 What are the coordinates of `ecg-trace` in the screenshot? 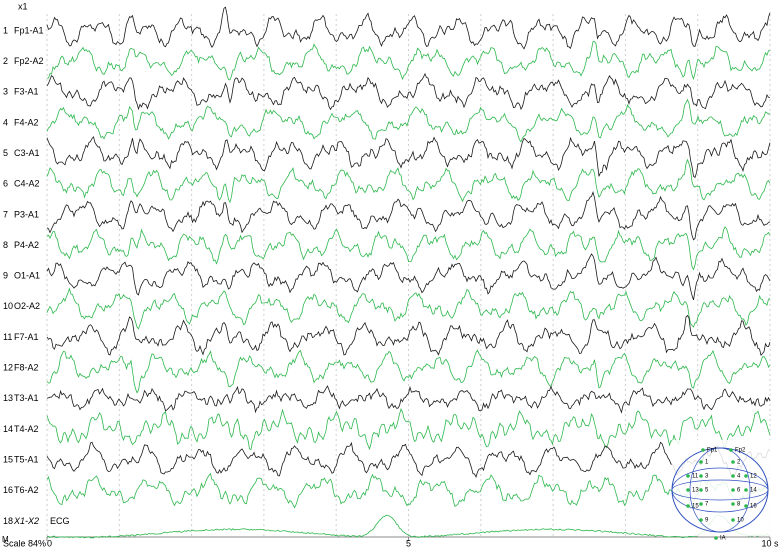 It's located at (408, 526).